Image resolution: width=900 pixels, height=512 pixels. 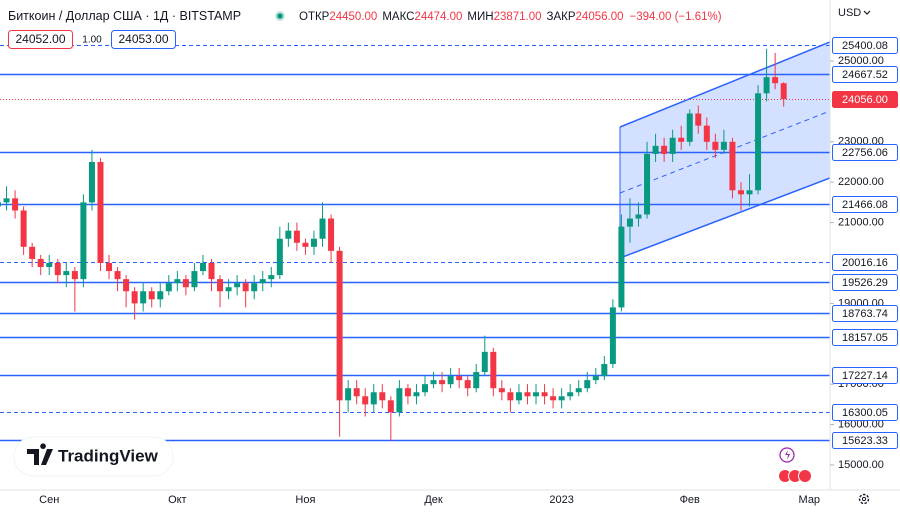 What do you see at coordinates (398, 17) in the screenshot?
I see `high-label: МАКС` at bounding box center [398, 17].